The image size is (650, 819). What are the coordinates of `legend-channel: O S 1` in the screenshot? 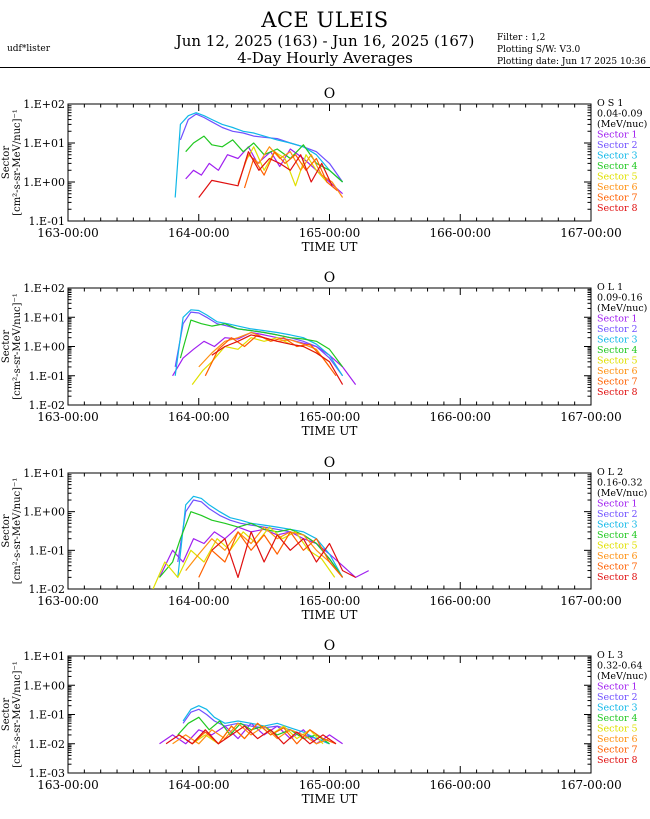 It's located at (610, 103).